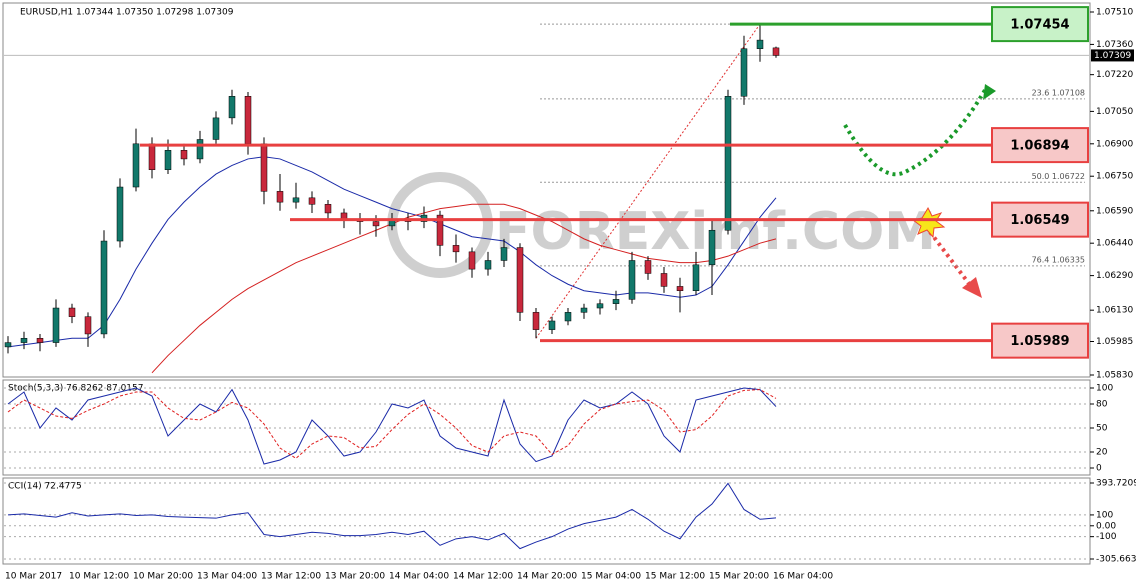 The width and height of the screenshot is (1136, 588). Describe the element at coordinates (227, 577) in the screenshot. I see `x-tick-label: 13 Mar 04:00` at that location.